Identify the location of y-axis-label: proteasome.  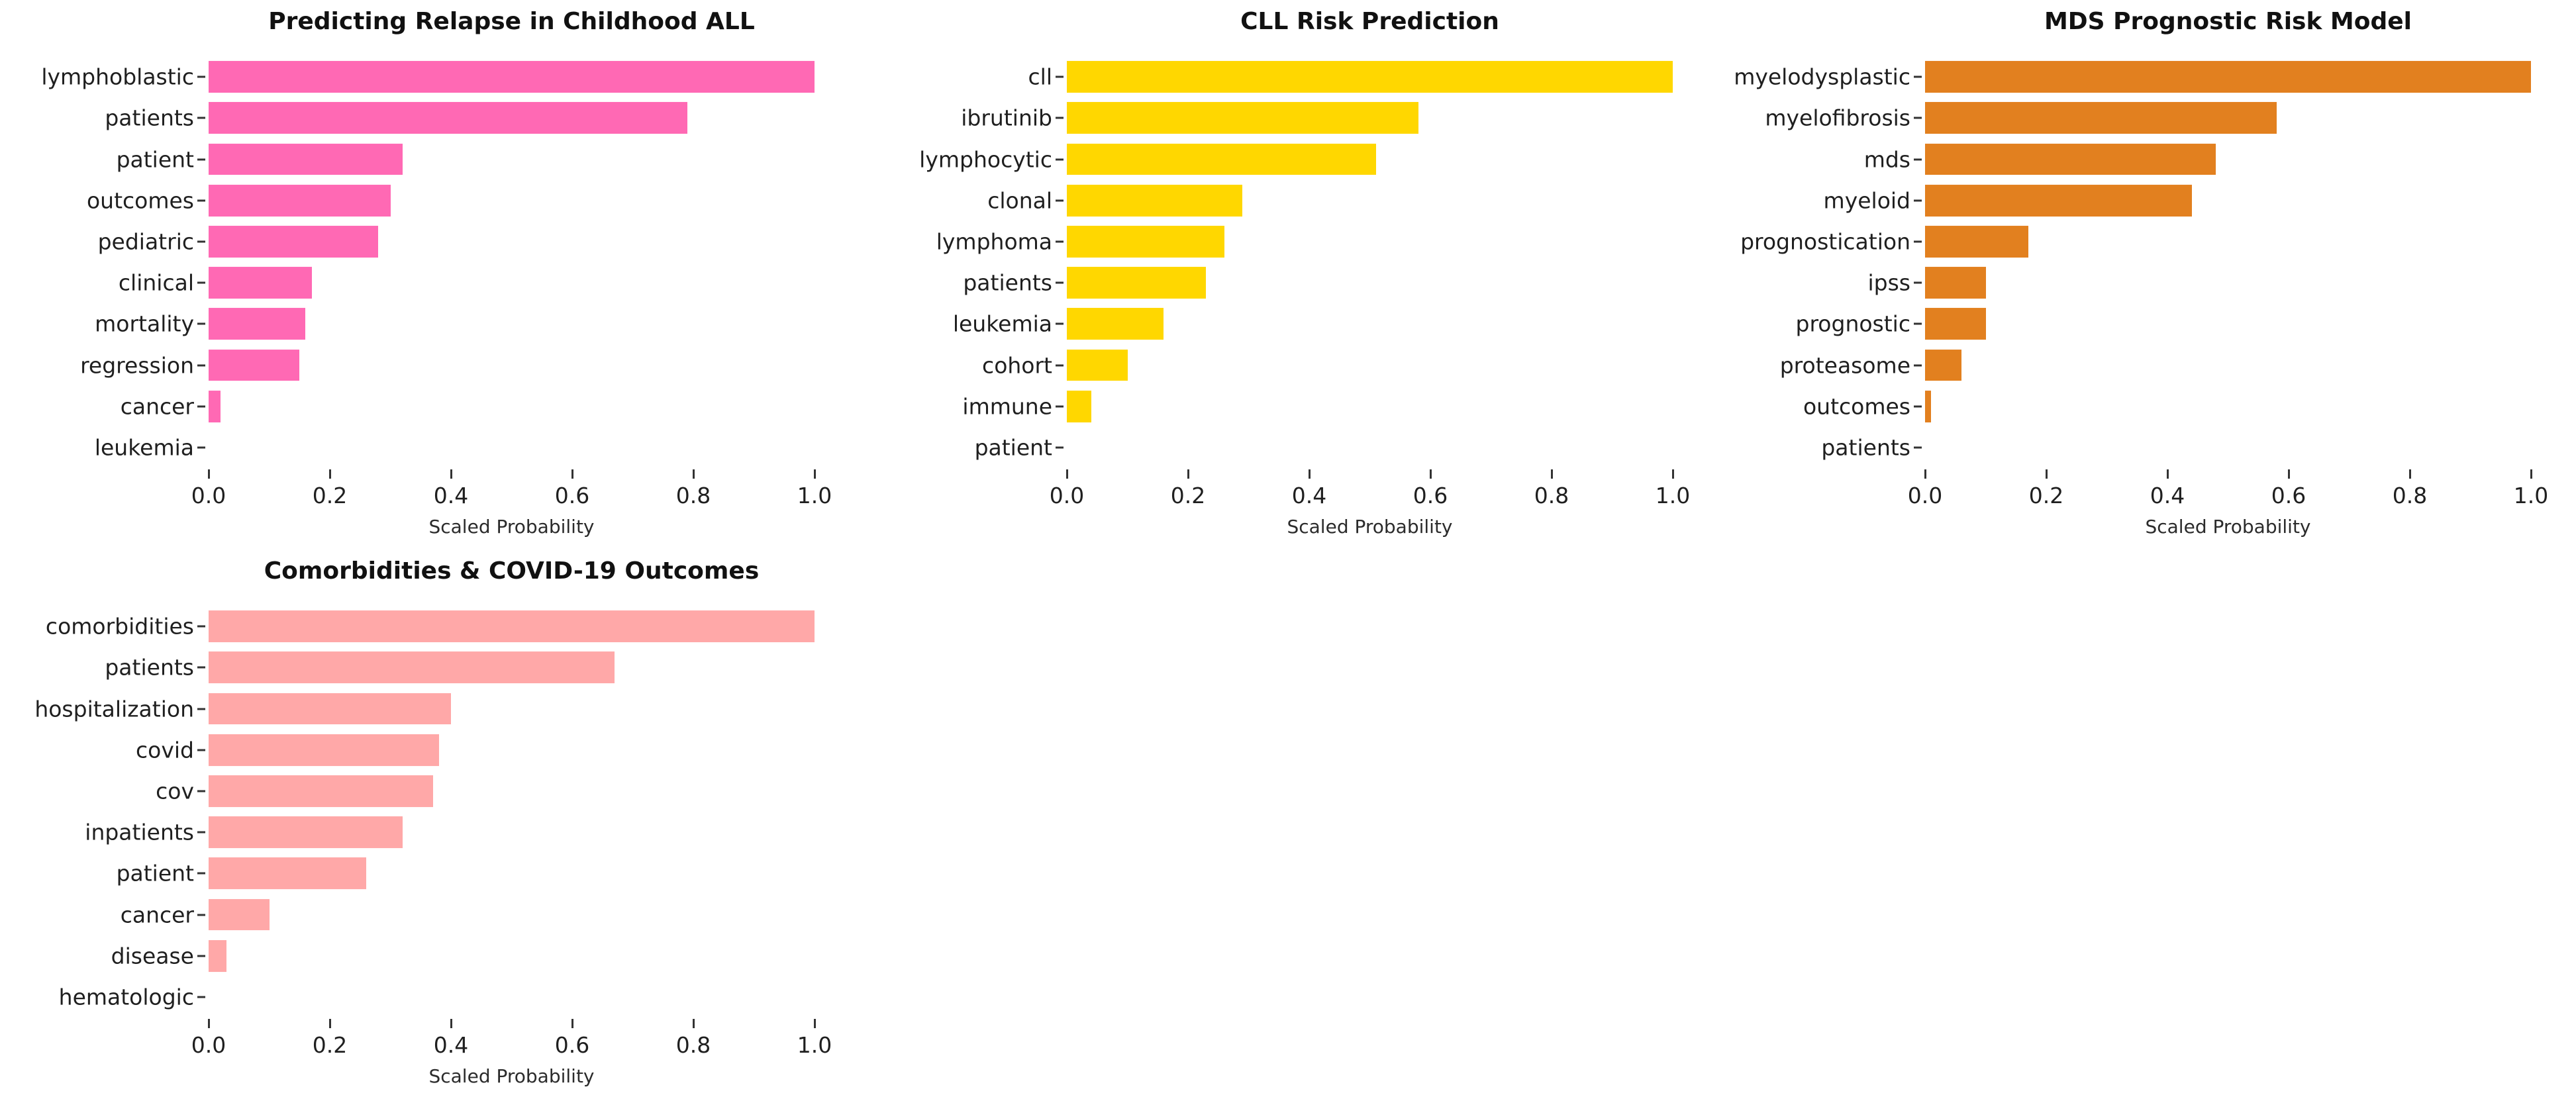
(1844, 365).